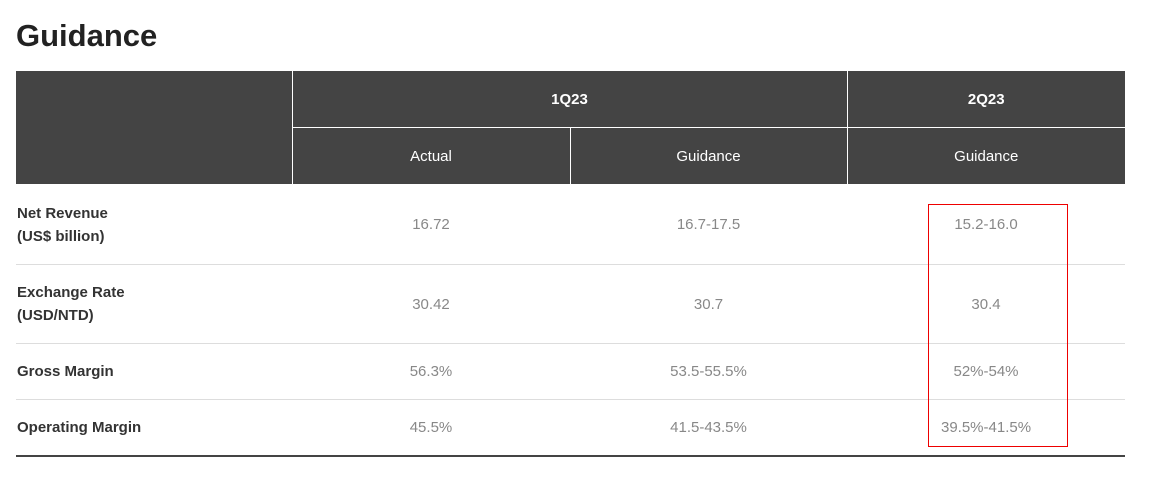 Image resolution: width=1157 pixels, height=486 pixels. I want to click on table-row: Gross Margin 56.3% 53.5-55.5% 52%-54%, so click(571, 371).